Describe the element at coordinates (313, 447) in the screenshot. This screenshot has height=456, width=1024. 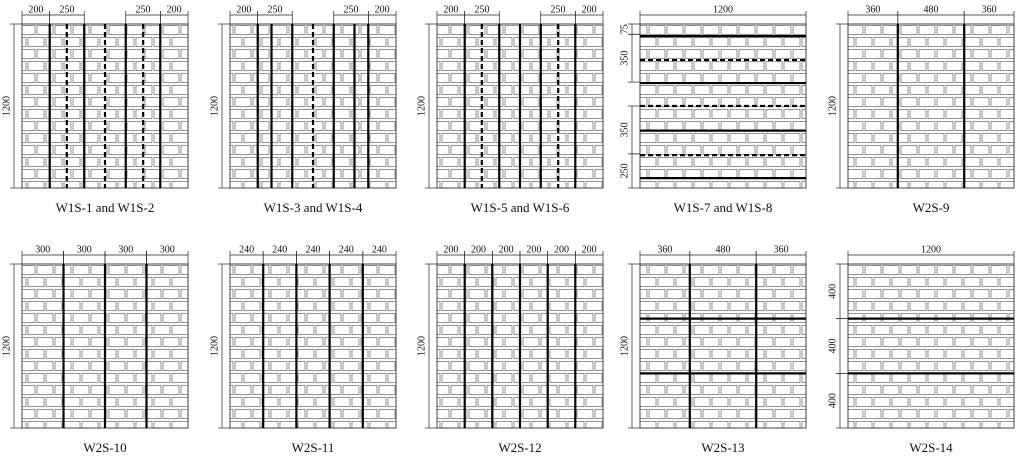
I see `caption: W2S-11` at that location.